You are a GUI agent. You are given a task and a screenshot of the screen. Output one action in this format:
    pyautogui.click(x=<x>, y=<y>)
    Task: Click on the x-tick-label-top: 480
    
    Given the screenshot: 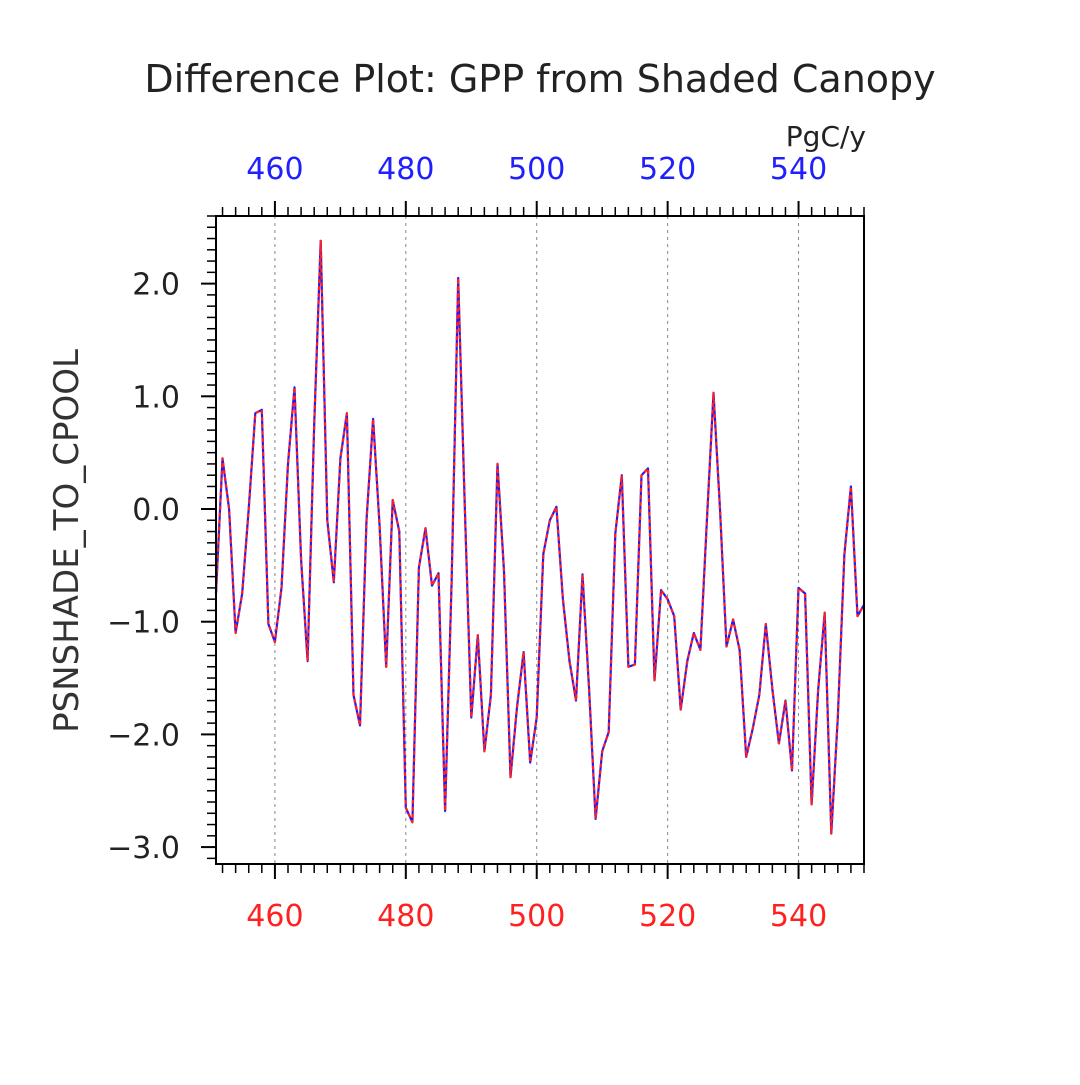 What is the action you would take?
    pyautogui.click(x=405, y=169)
    